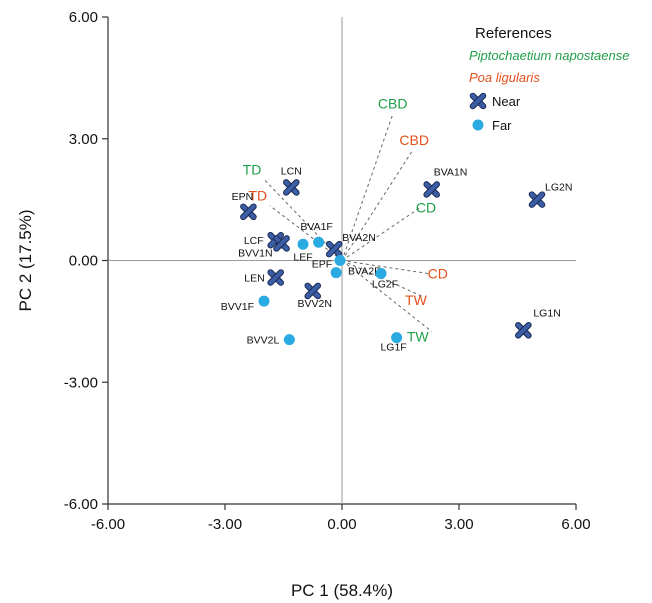 Image resolution: width=652 pixels, height=603 pixels. Describe the element at coordinates (506, 101) in the screenshot. I see `legend-marker-label: Near` at that location.